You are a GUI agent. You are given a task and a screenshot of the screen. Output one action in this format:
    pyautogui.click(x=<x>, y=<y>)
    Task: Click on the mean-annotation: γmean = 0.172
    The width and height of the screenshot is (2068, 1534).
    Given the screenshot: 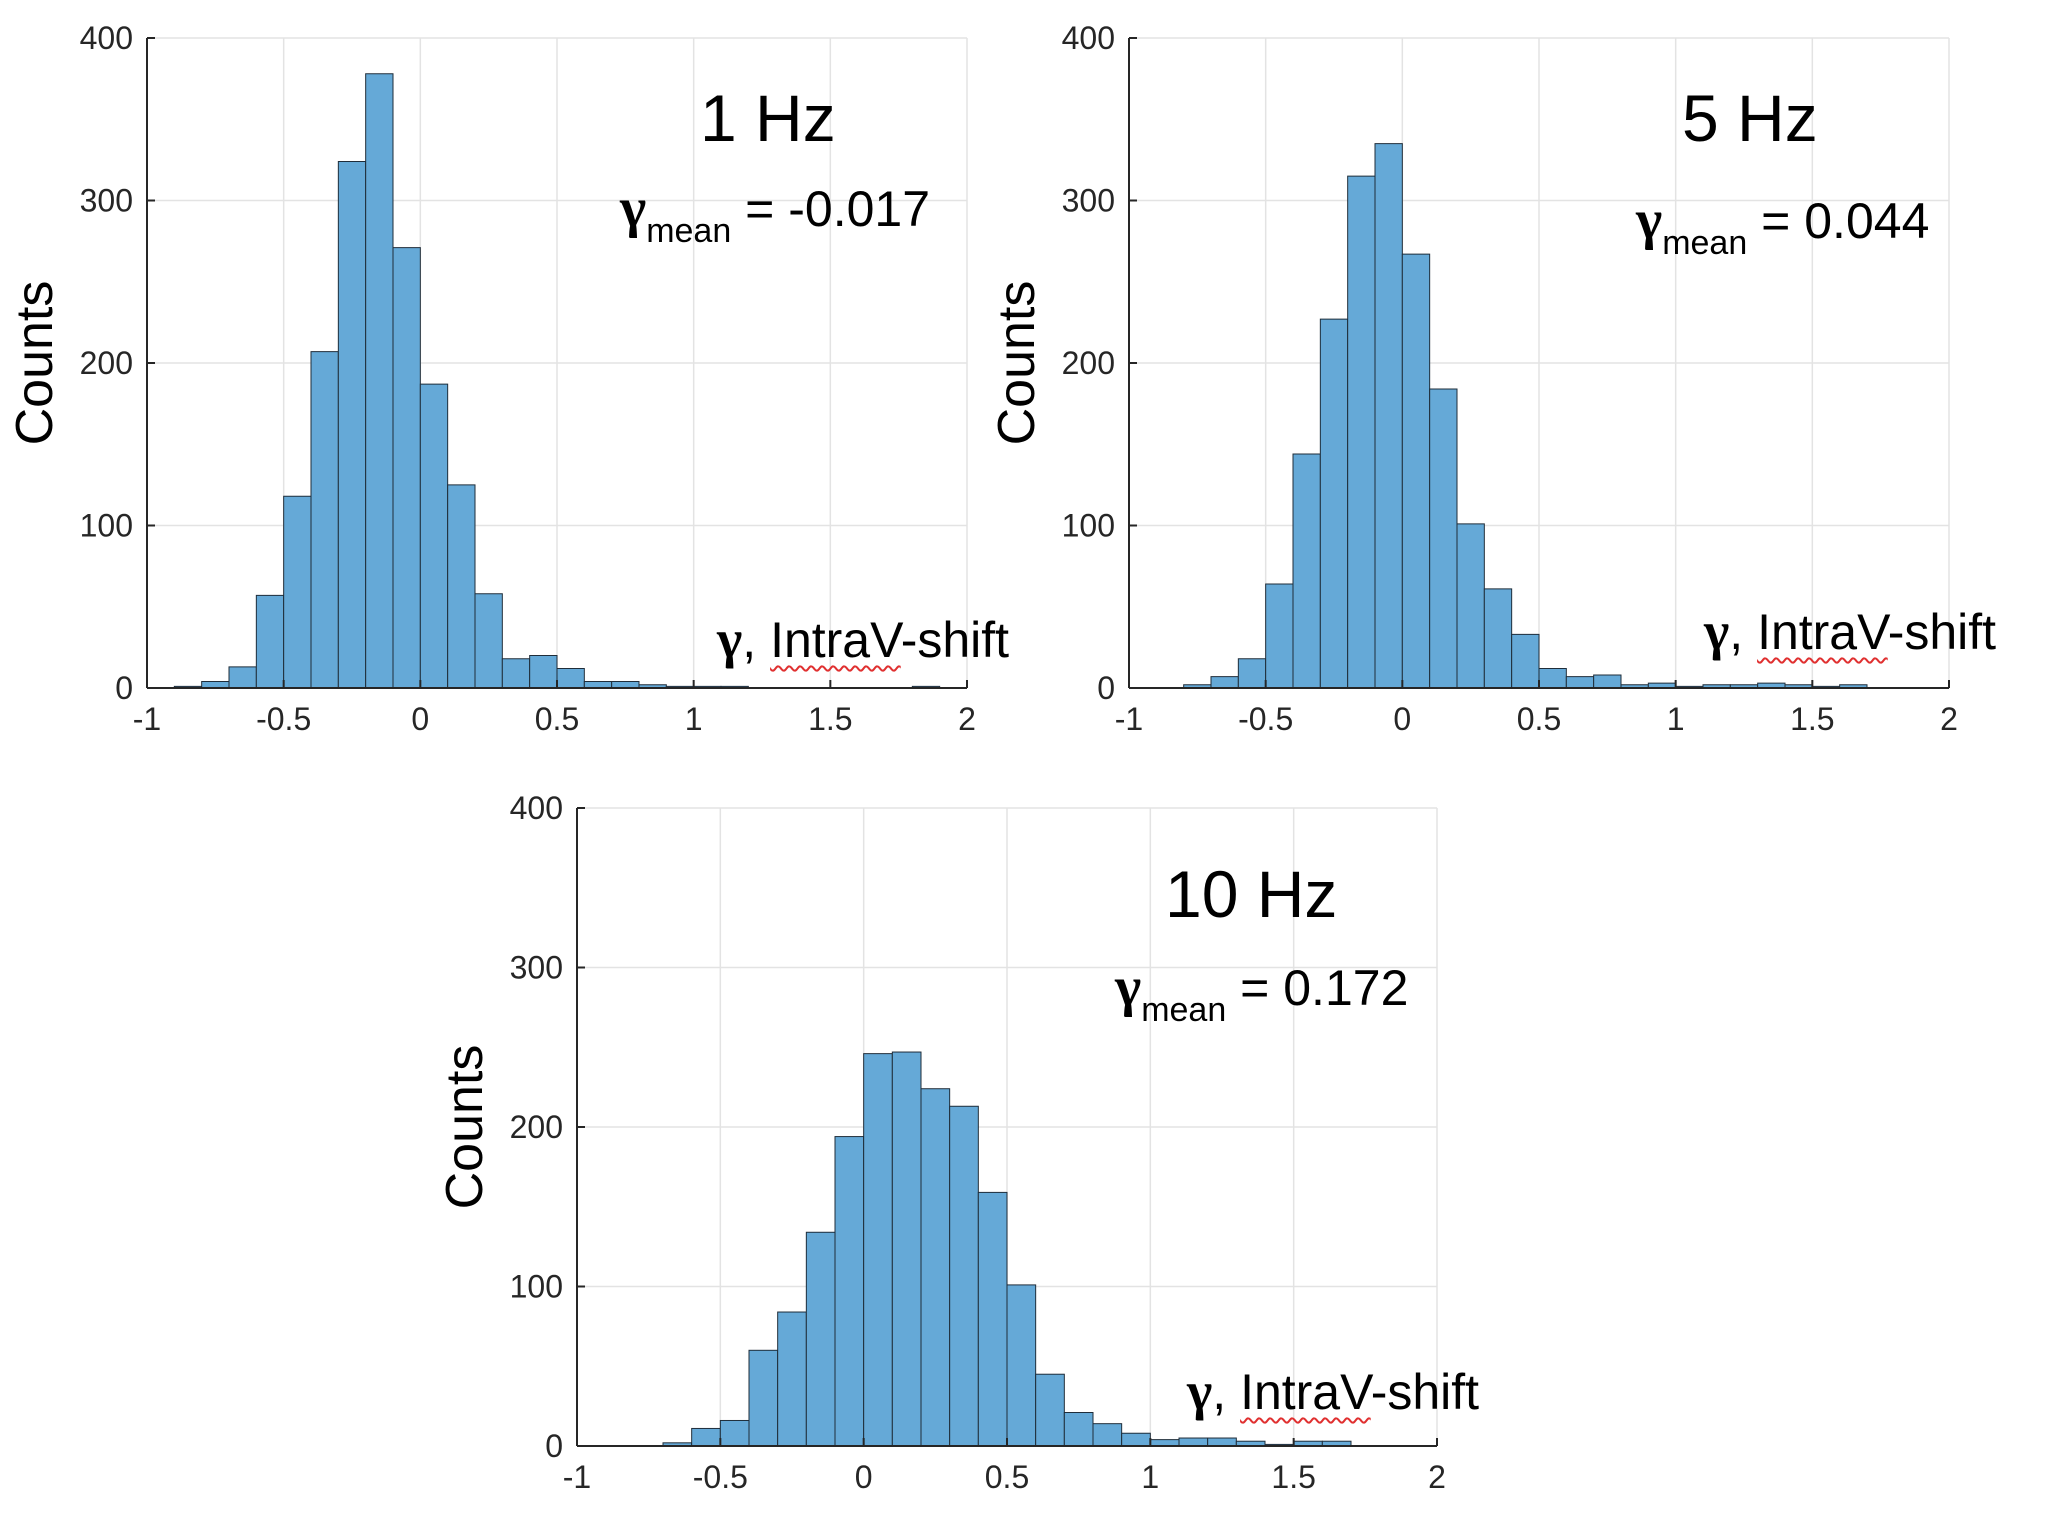 What is the action you would take?
    pyautogui.click(x=1262, y=992)
    